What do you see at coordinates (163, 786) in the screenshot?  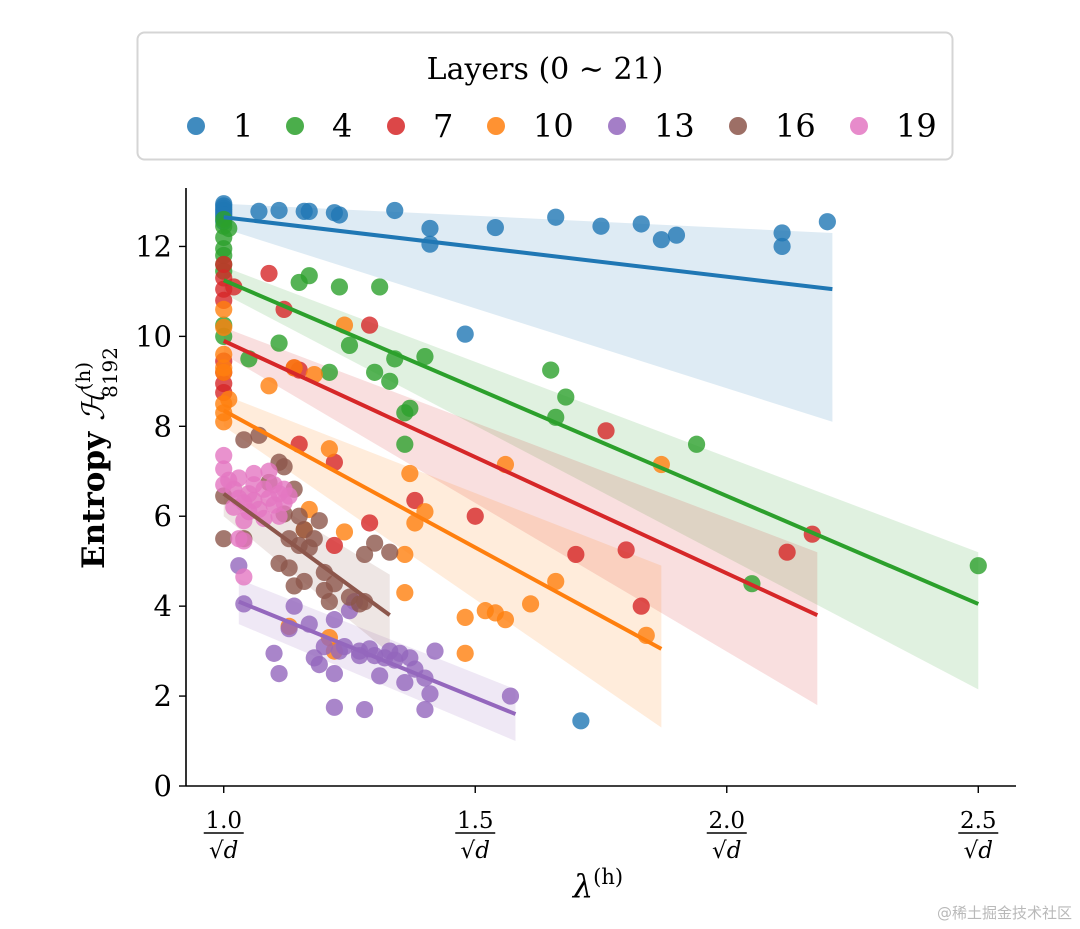 I see `y-tick-label: 0` at bounding box center [163, 786].